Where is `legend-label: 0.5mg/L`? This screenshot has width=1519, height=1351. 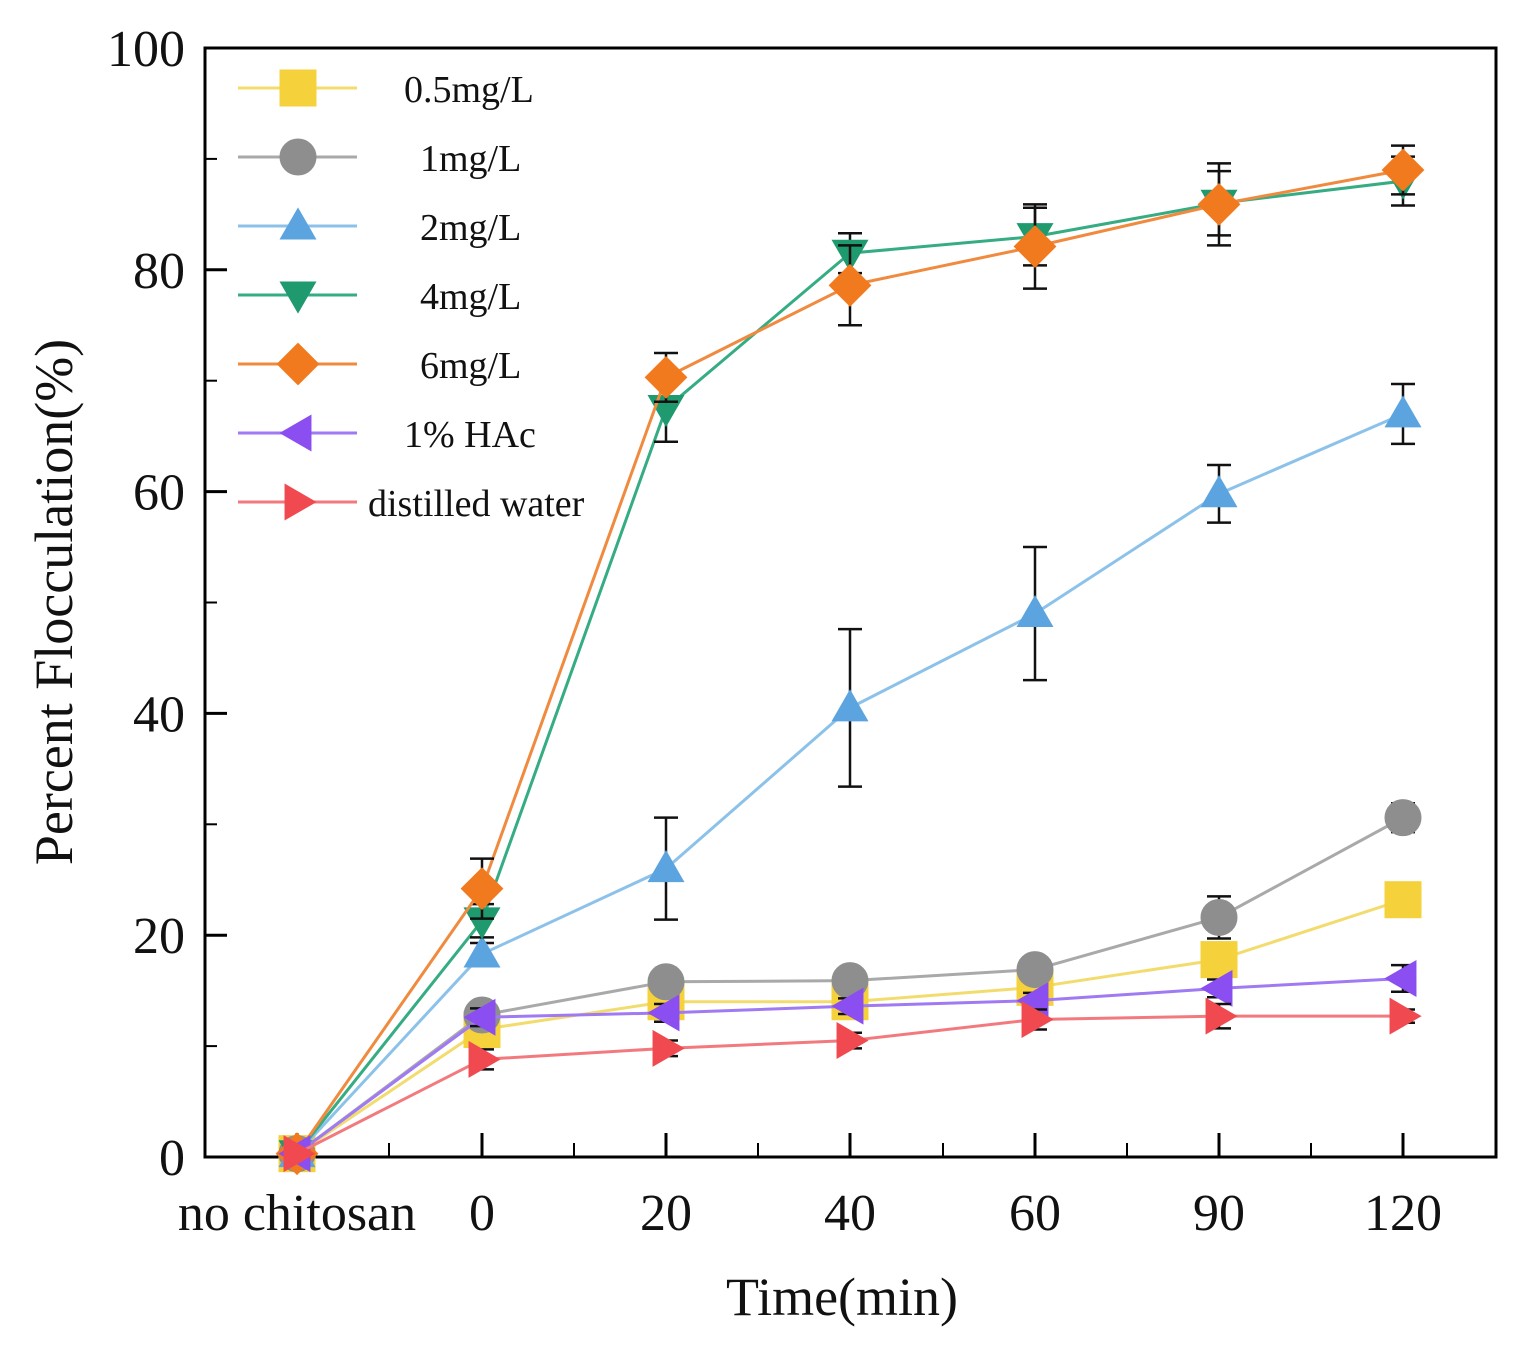
legend-label: 0.5mg/L is located at coordinates (469, 90).